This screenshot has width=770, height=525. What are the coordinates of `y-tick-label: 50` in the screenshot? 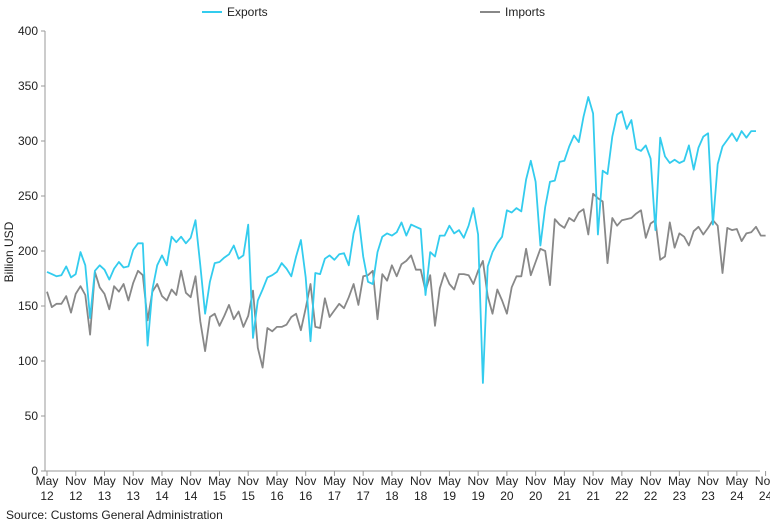 It's located at (32, 416).